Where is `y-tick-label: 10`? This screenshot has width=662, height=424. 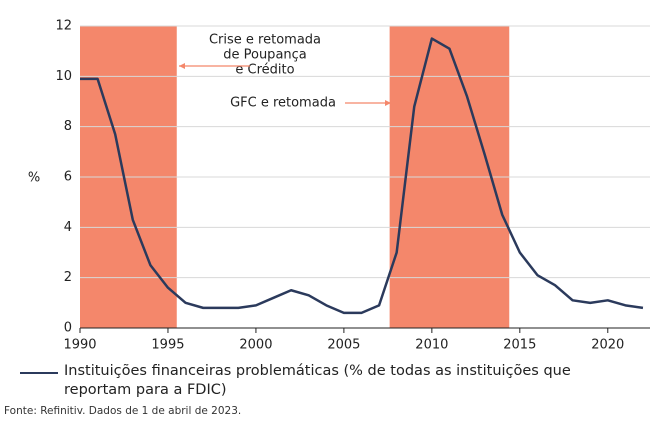
y-tick-label: 10 is located at coordinates (63, 76).